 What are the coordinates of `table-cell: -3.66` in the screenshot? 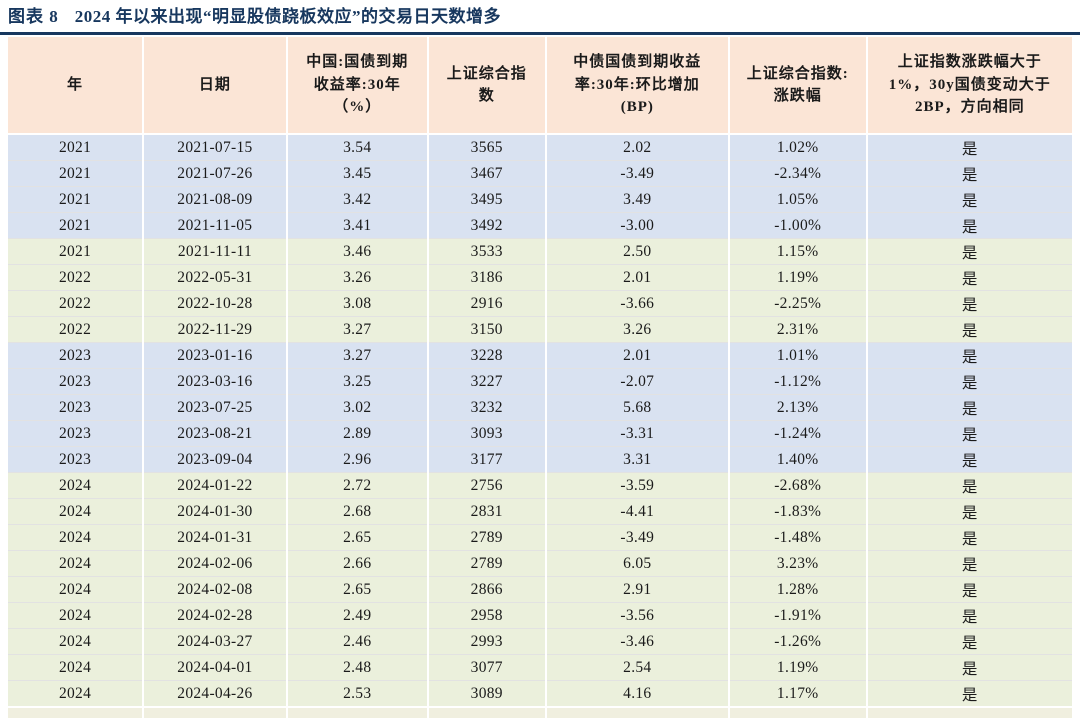 It's located at (637, 303).